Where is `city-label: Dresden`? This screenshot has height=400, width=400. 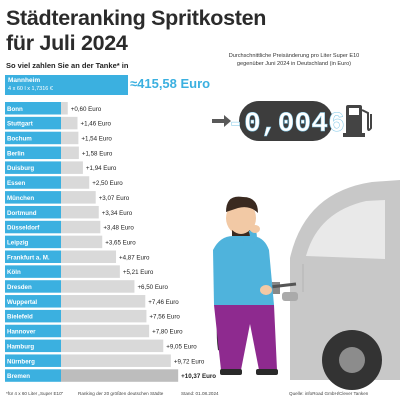 city-label: Dresden is located at coordinates (19, 287).